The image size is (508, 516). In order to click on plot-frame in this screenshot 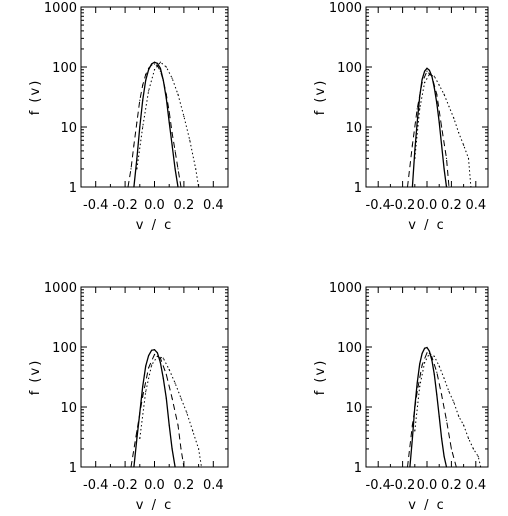, I will do `click(154, 377)`.